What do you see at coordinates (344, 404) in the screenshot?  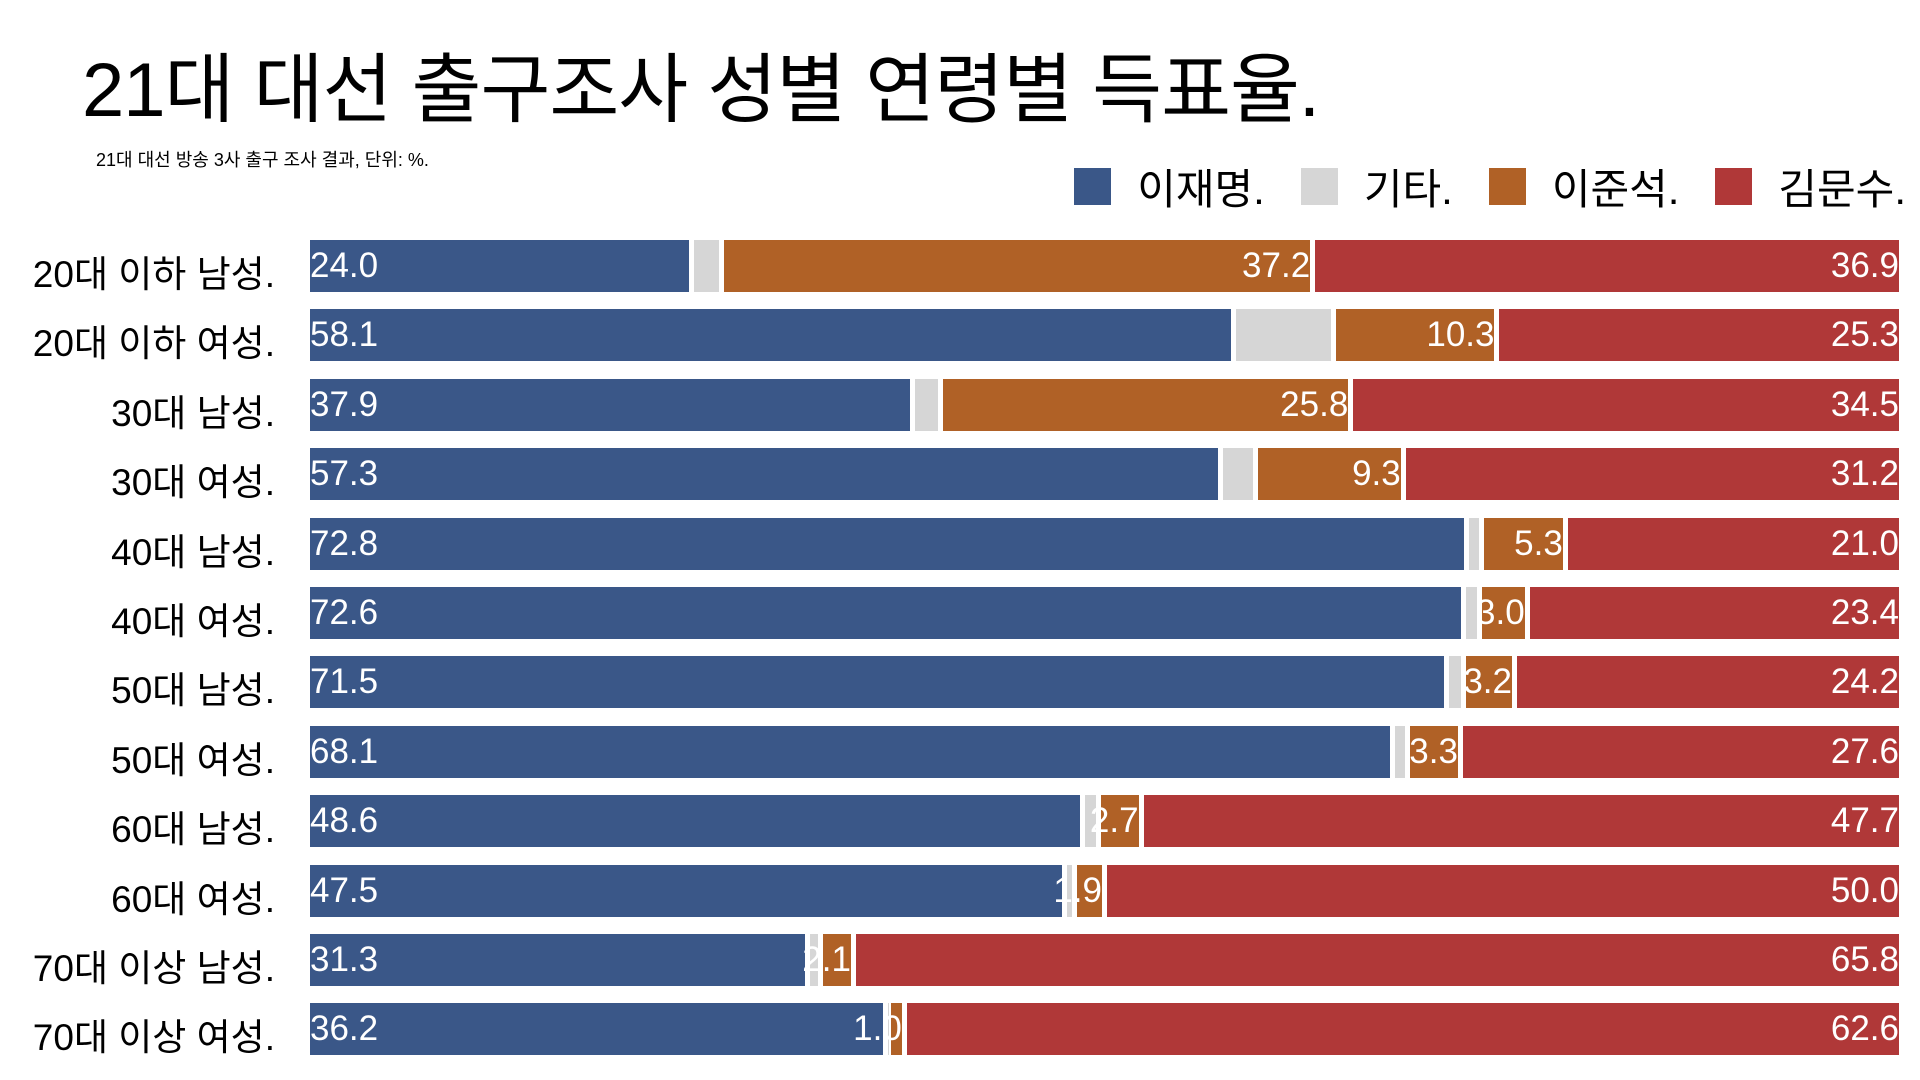 I see `data-label: 37.9` at bounding box center [344, 404].